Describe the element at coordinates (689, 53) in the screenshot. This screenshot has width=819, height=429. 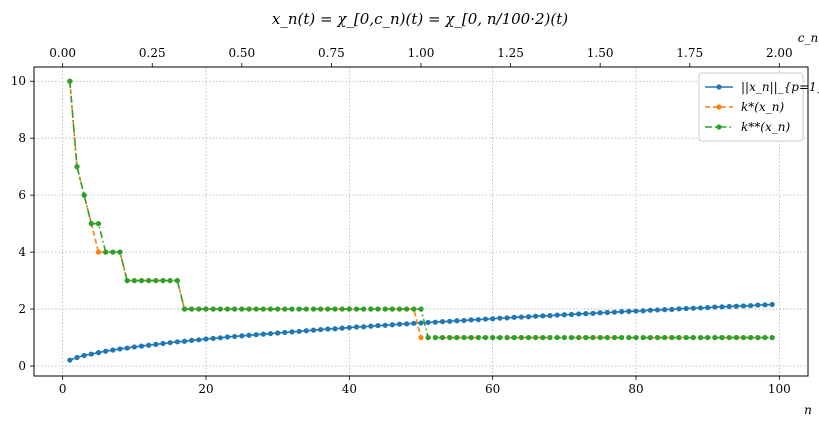
I see `top-x-tick-label: 1.75` at that location.